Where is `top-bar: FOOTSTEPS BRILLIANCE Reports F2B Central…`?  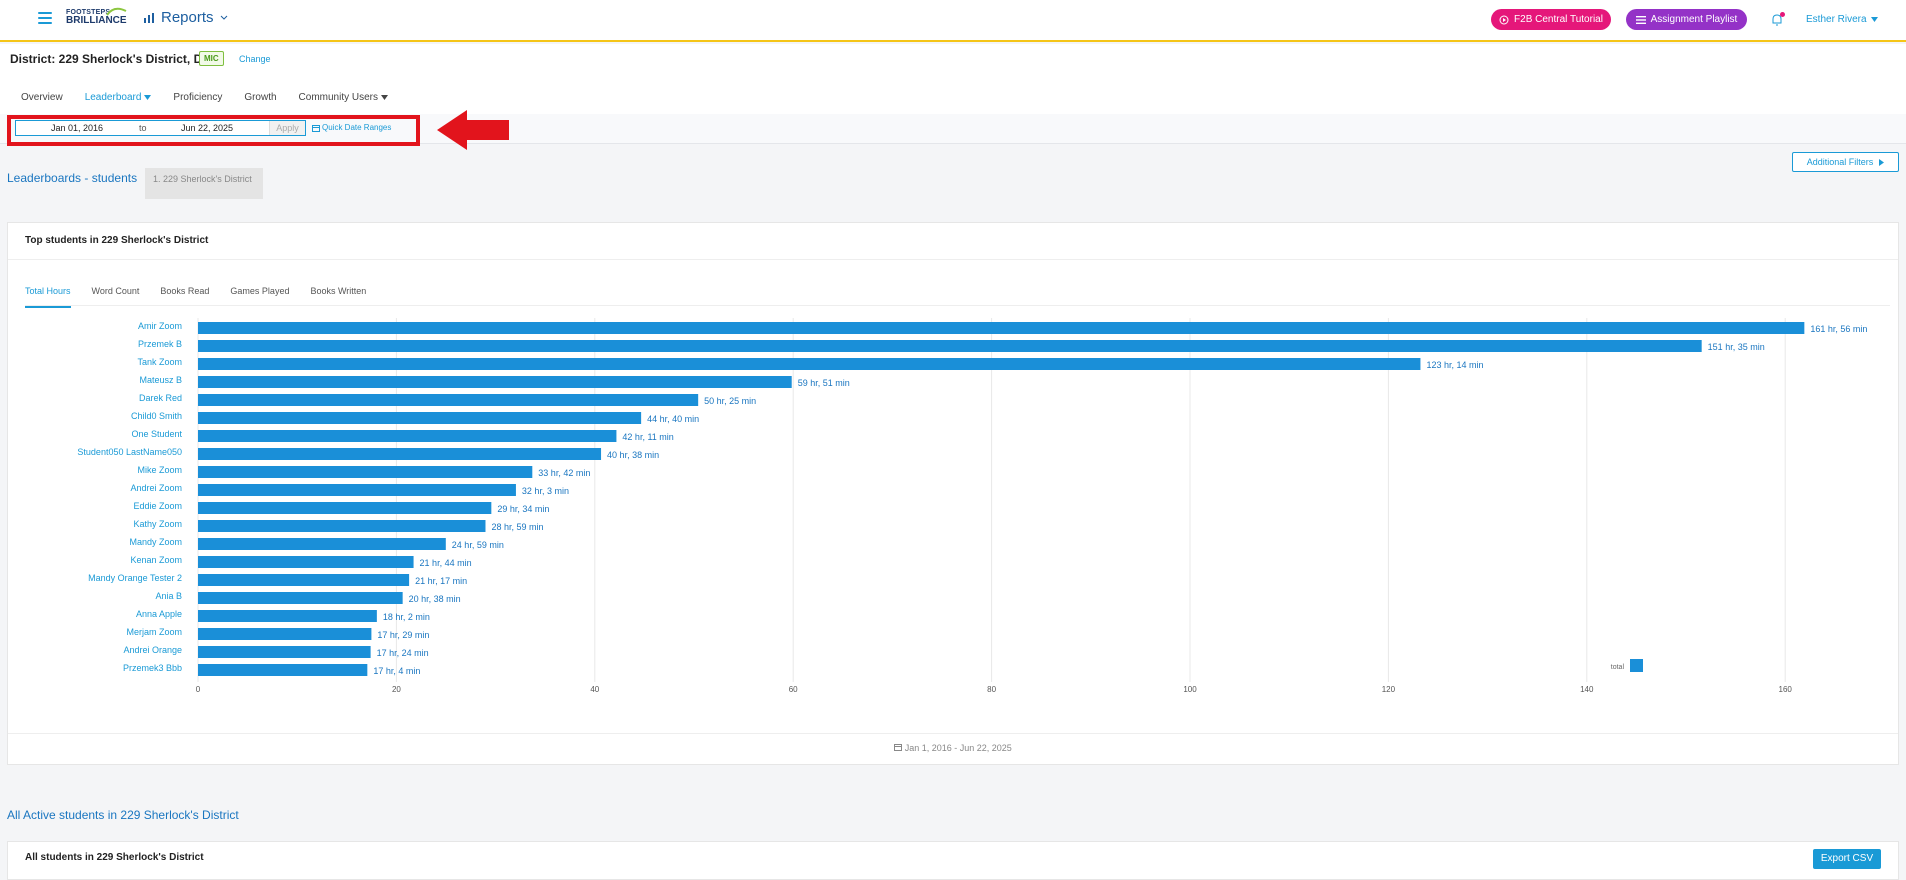 top-bar: FOOTSTEPS BRILLIANCE Reports F2B Central… is located at coordinates (953, 21).